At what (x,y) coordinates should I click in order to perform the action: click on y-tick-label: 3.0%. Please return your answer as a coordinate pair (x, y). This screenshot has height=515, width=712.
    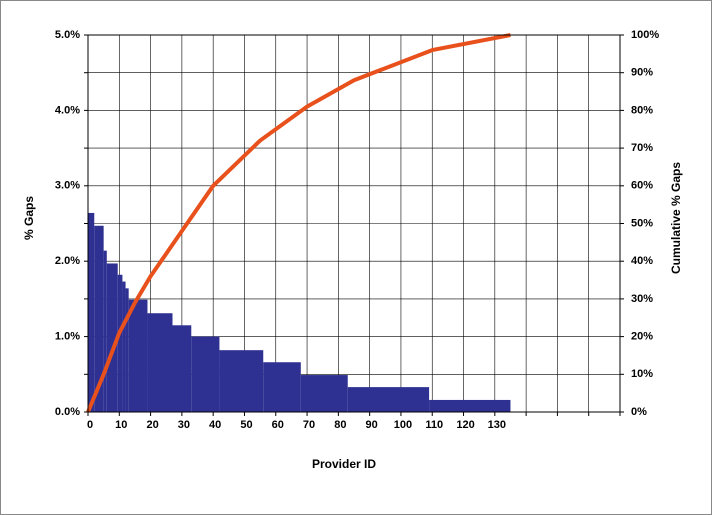
    Looking at the image, I should click on (67, 186).